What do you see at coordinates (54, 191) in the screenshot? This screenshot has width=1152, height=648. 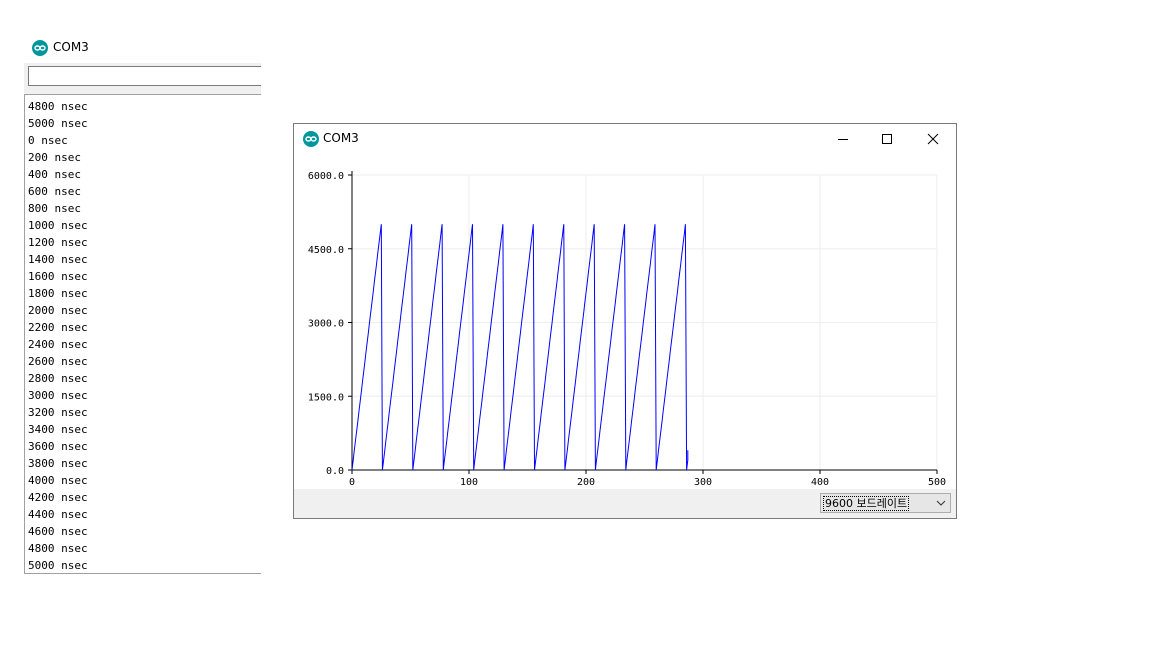 I see `serial-output-line: 600 nsec` at bounding box center [54, 191].